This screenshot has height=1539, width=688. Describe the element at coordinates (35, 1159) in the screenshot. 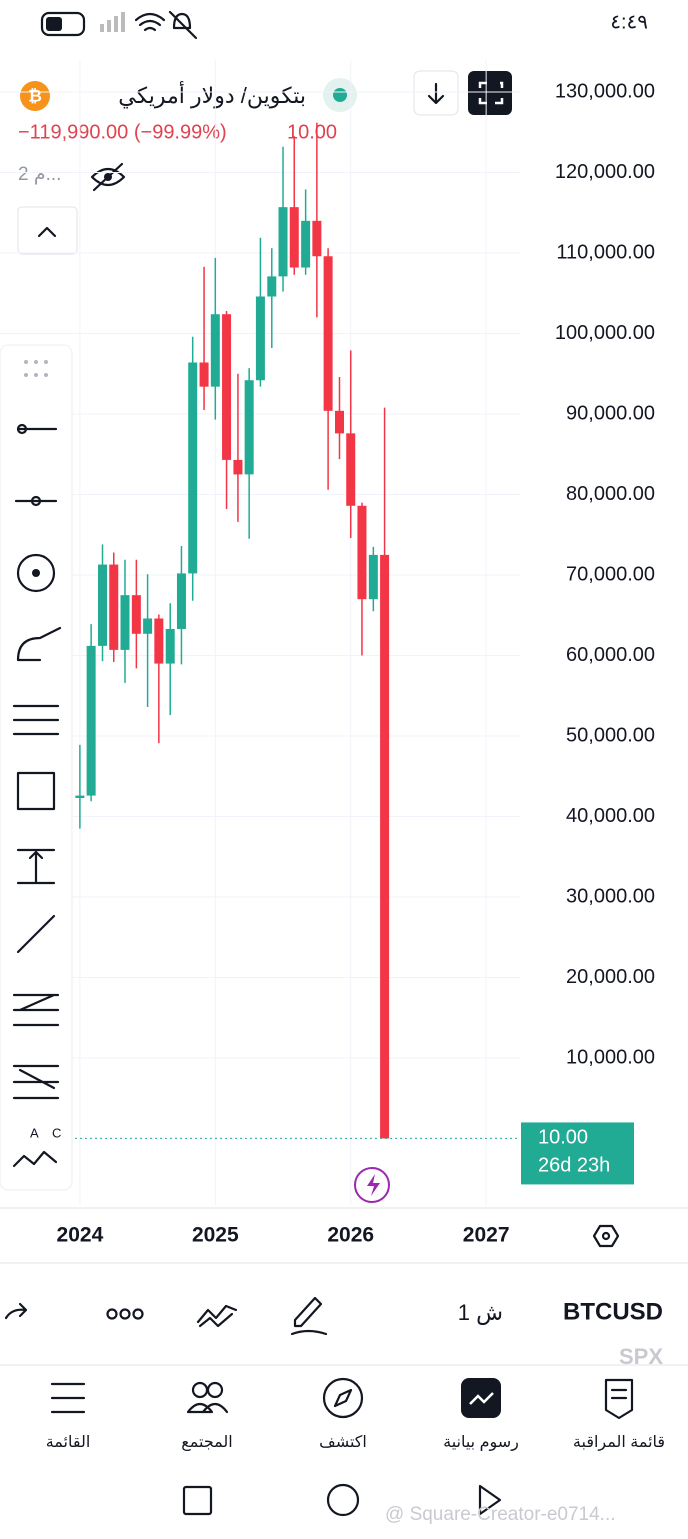

I see `tool-pattern` at that location.